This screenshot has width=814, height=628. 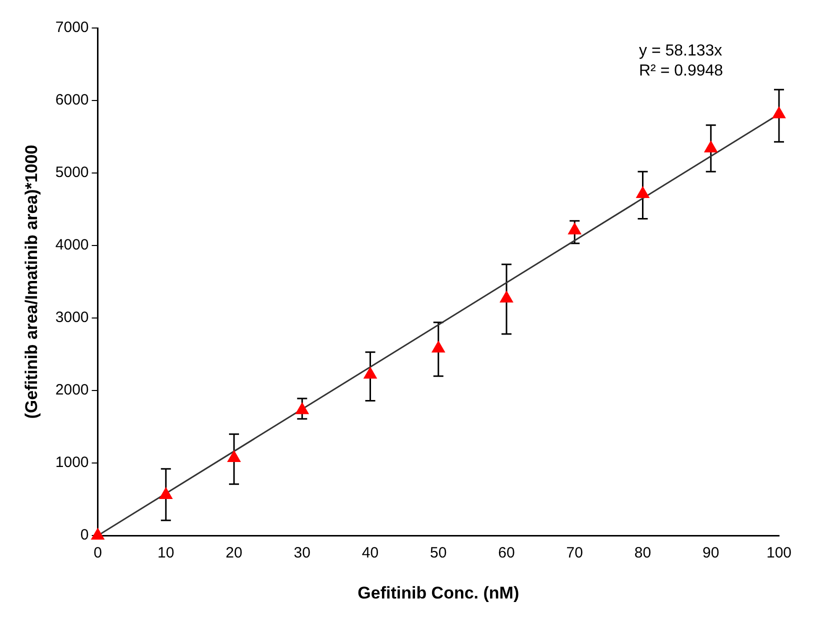 What do you see at coordinates (711, 553) in the screenshot?
I see `x-tick-label: 90` at bounding box center [711, 553].